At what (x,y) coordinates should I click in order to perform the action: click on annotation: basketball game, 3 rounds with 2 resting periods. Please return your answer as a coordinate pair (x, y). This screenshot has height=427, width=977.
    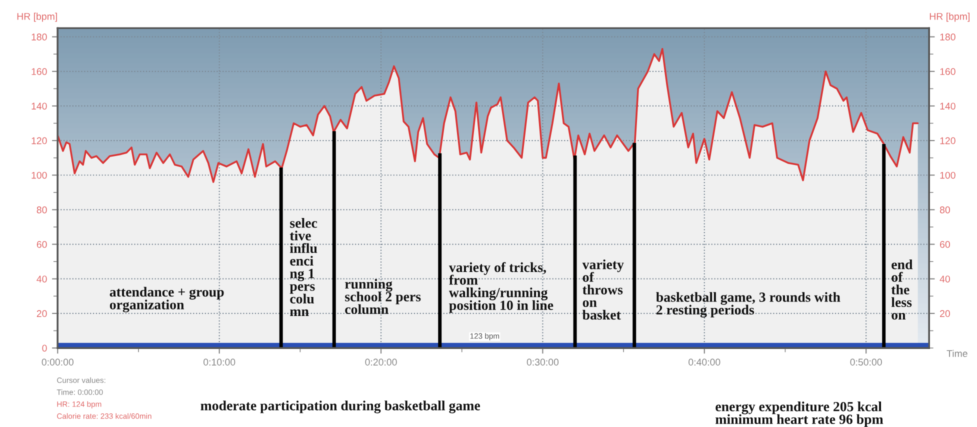
    Looking at the image, I should click on (748, 305).